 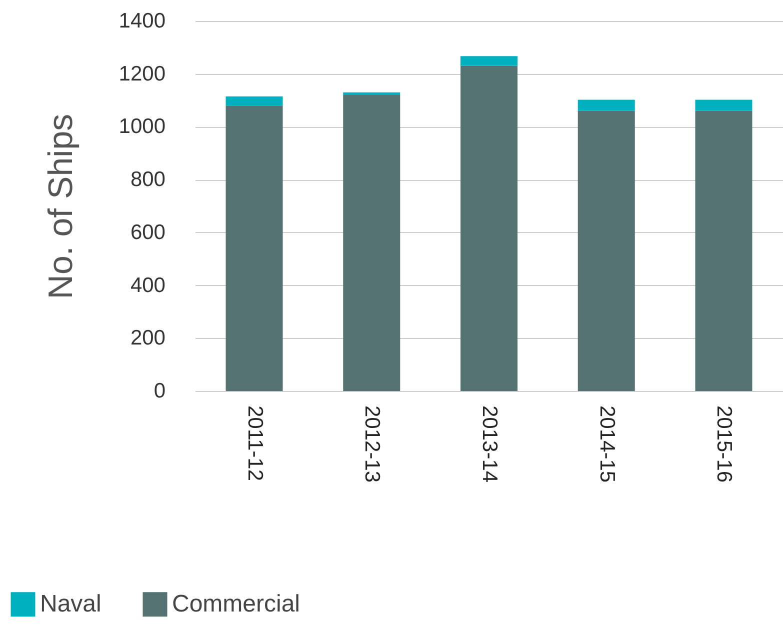 What do you see at coordinates (372, 444) in the screenshot?
I see `x-tick-label: 2012-13` at bounding box center [372, 444].